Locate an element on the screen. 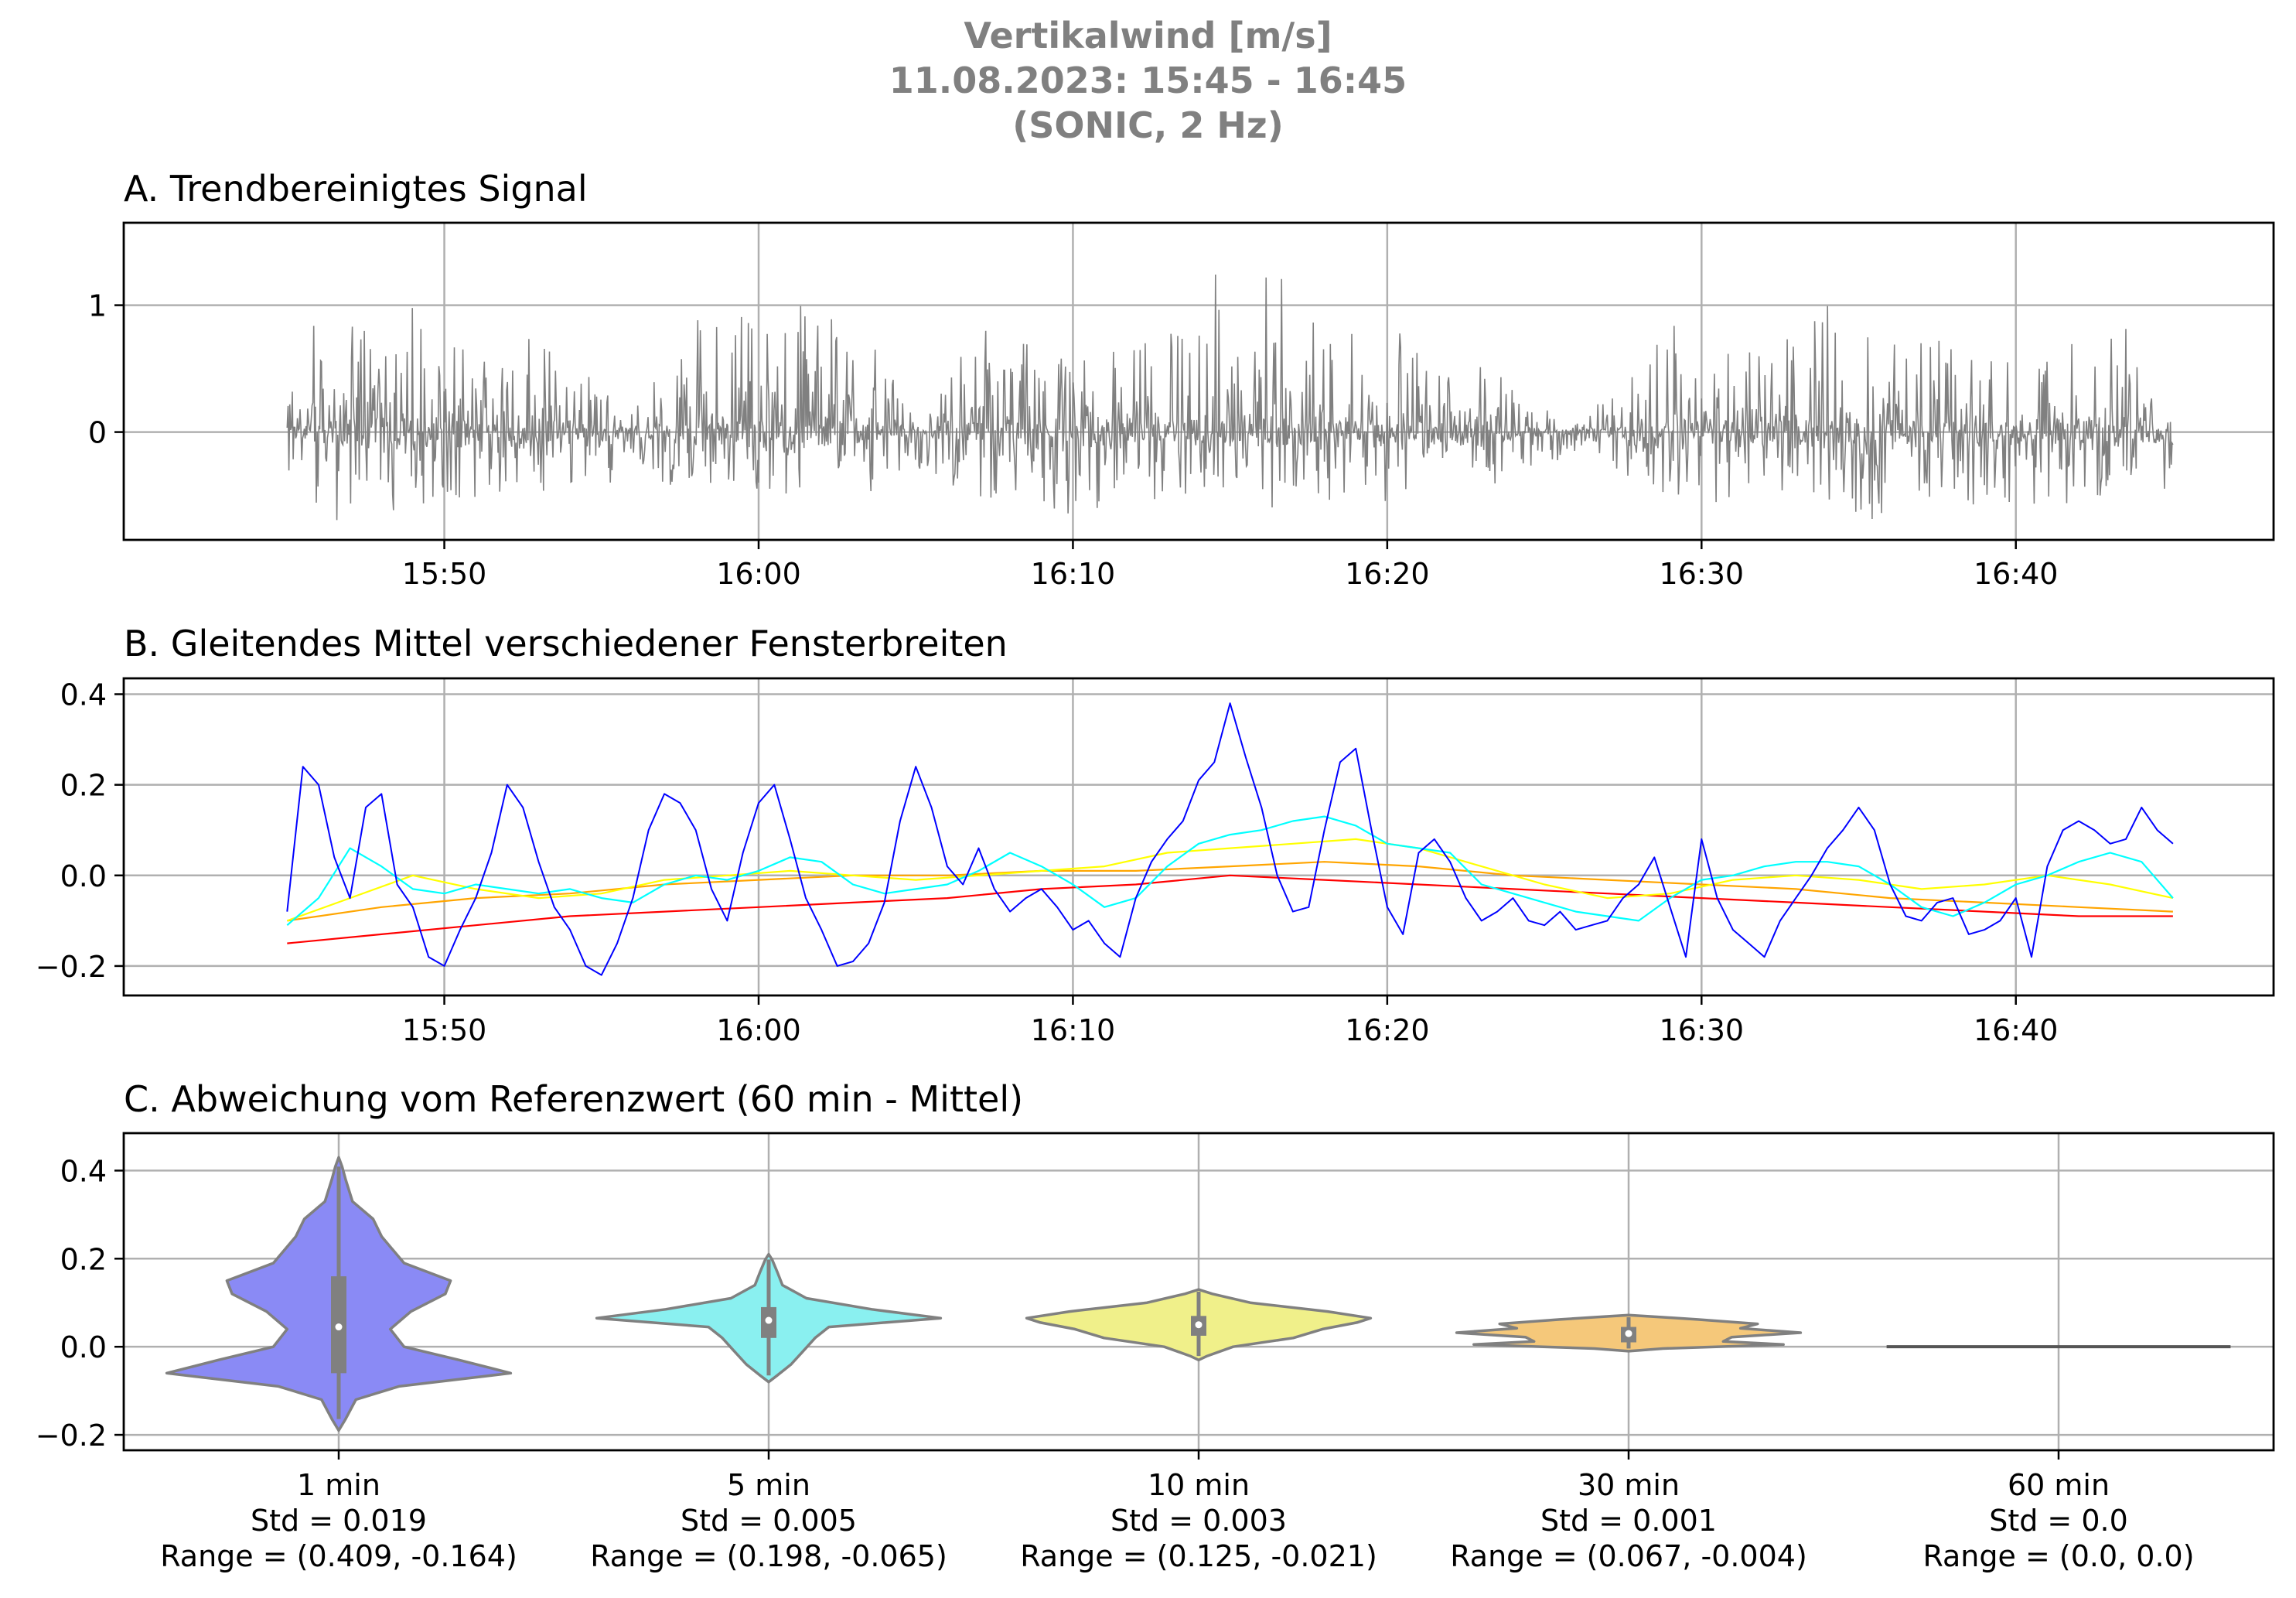  series-line-60min is located at coordinates (1230, 909).